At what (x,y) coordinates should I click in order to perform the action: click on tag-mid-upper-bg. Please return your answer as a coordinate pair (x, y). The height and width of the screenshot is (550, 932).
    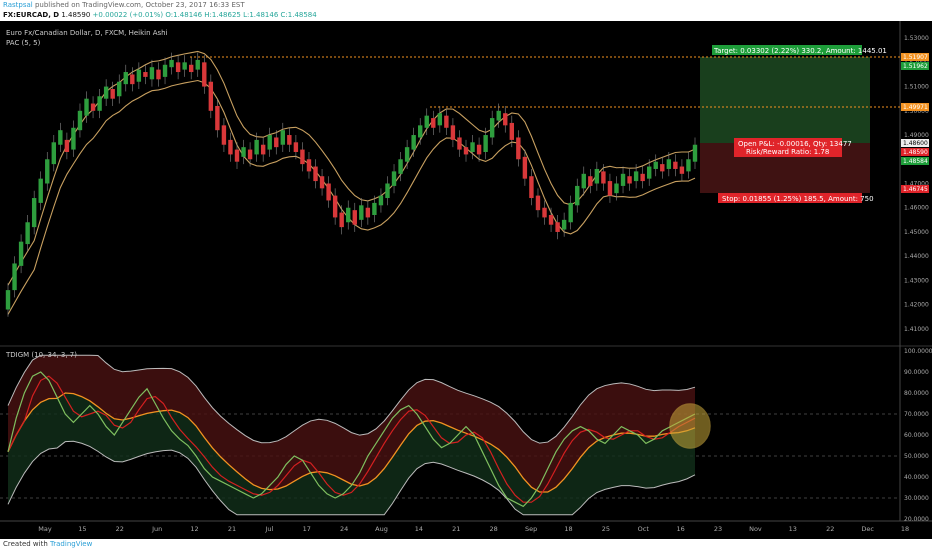
    Looking at the image, I should click on (915, 66).